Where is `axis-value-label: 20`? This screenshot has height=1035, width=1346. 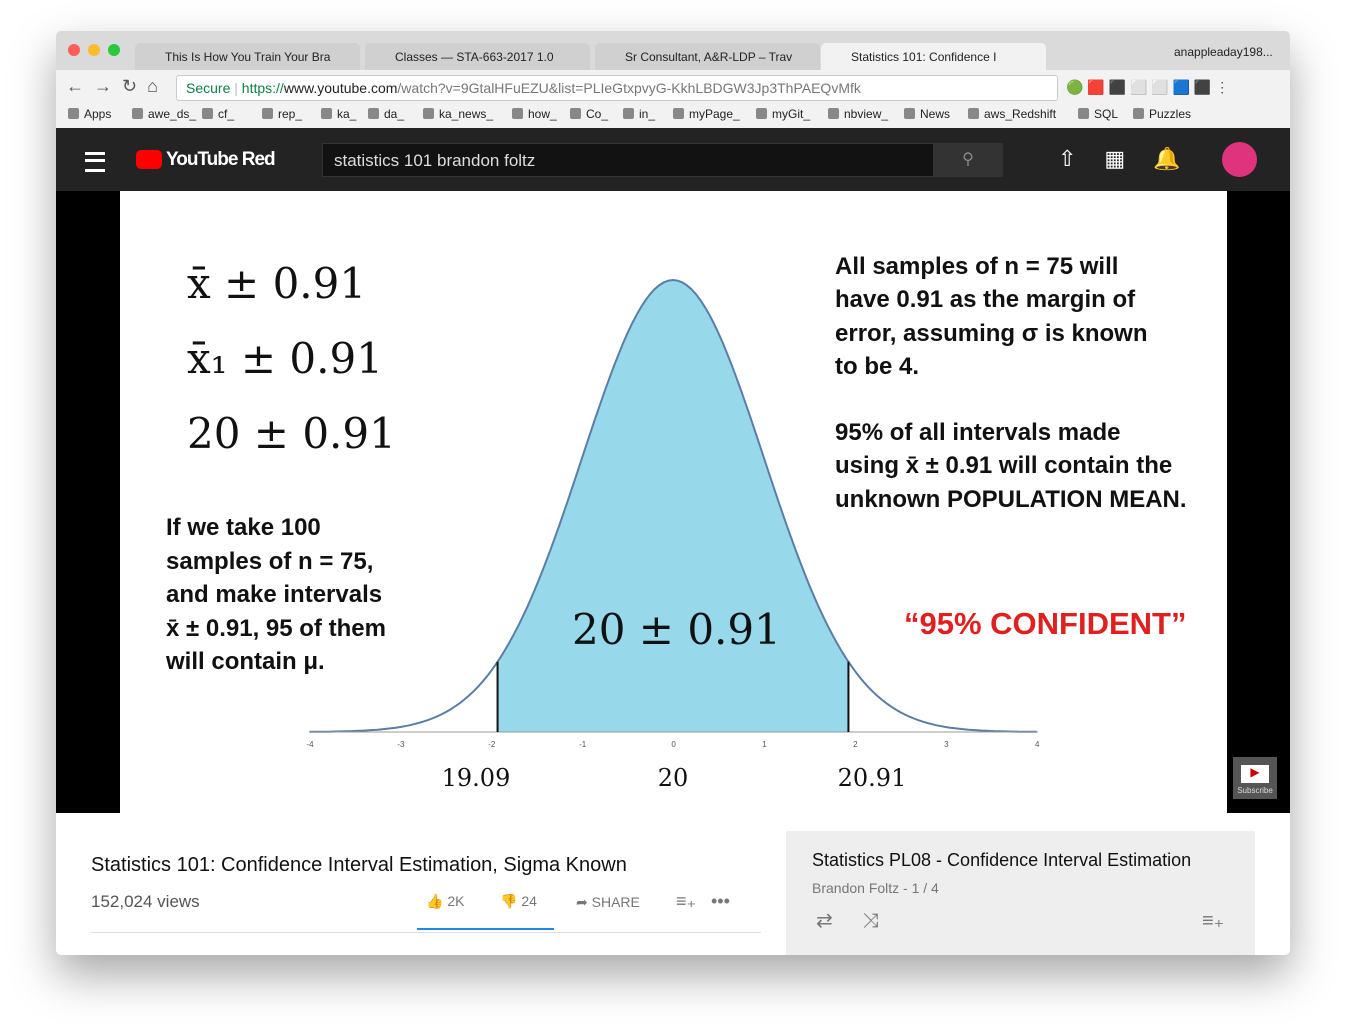
axis-value-label: 20 is located at coordinates (673, 778).